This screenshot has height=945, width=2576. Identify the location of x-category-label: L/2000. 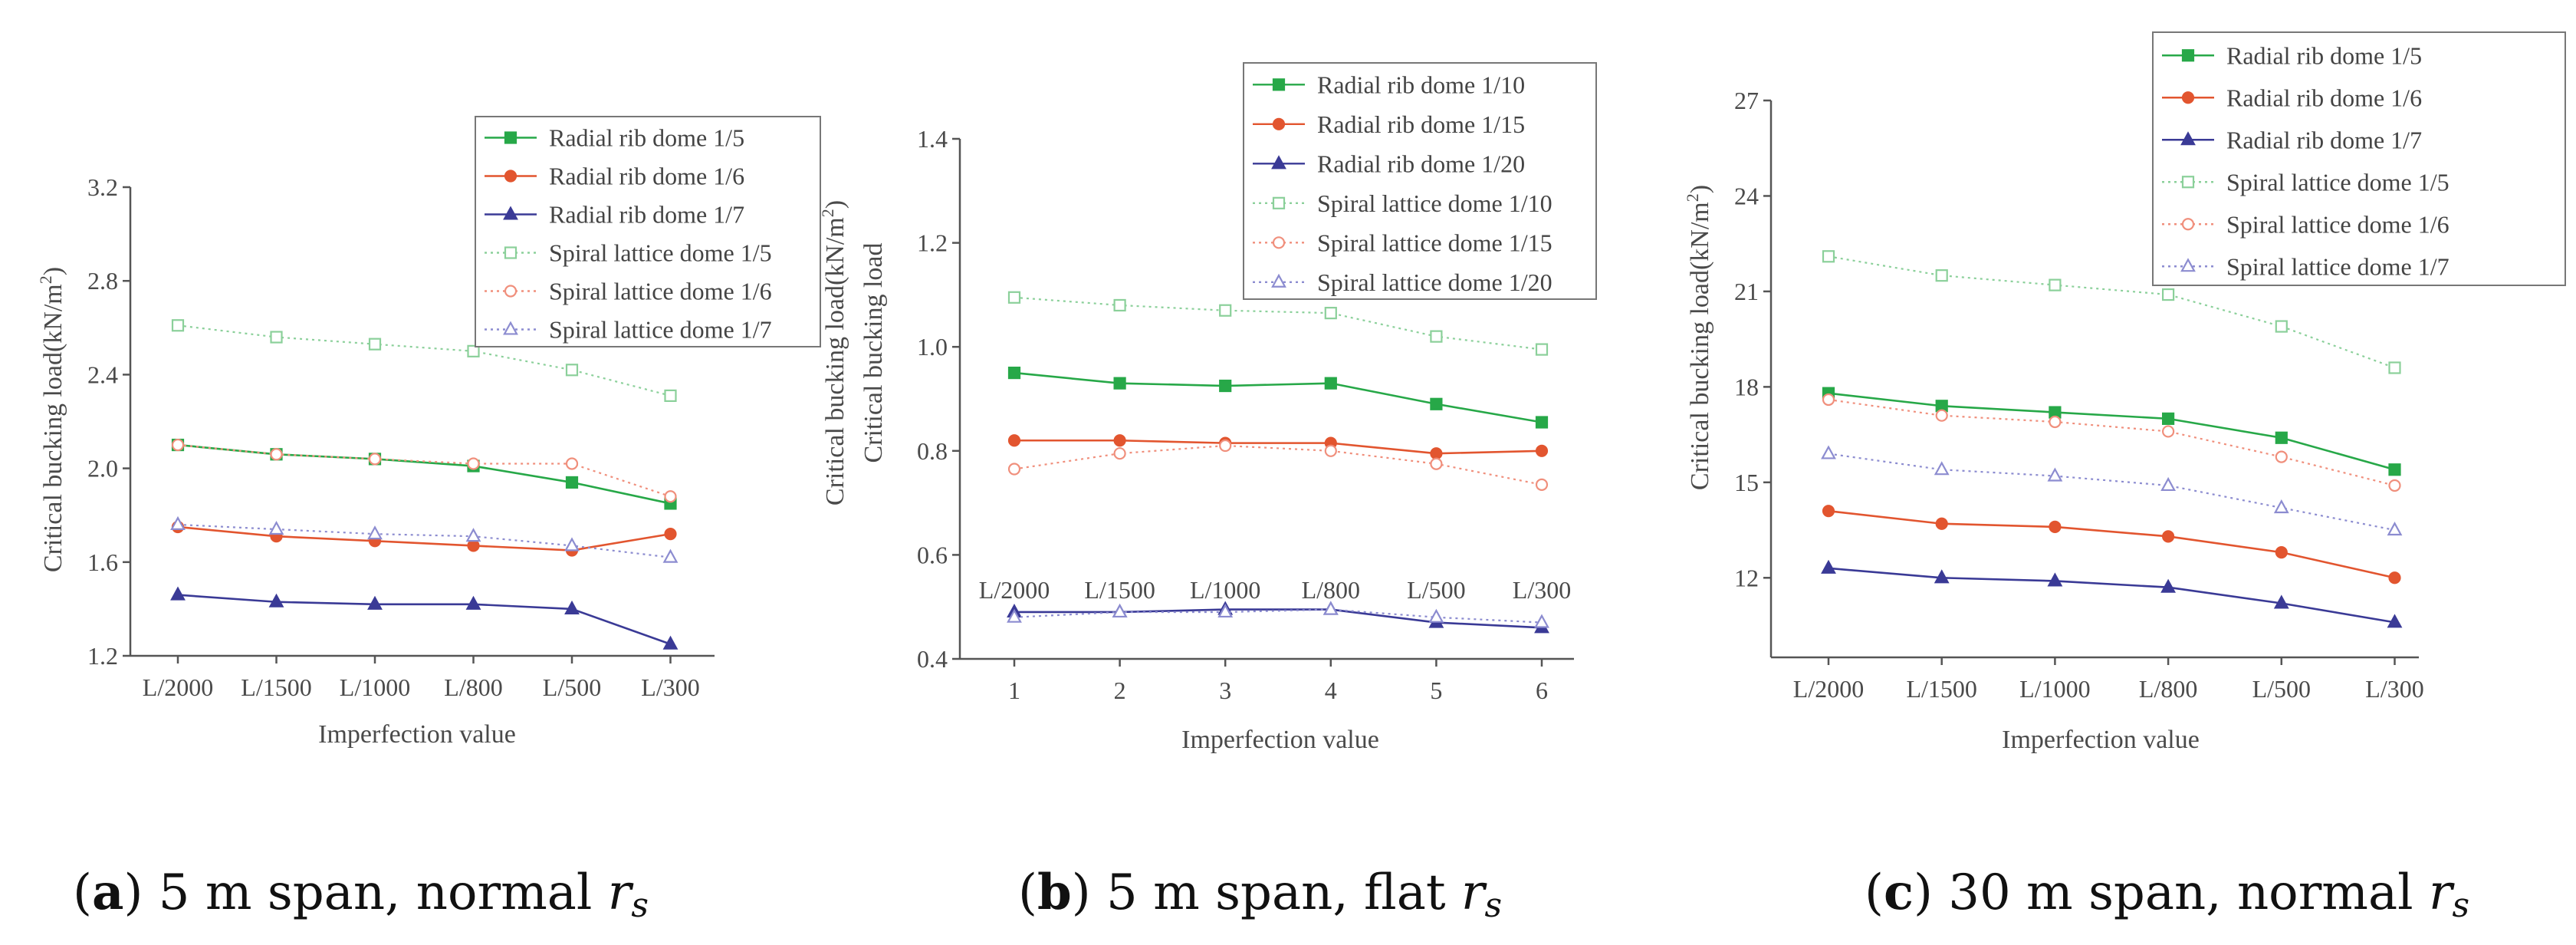
(1015, 590).